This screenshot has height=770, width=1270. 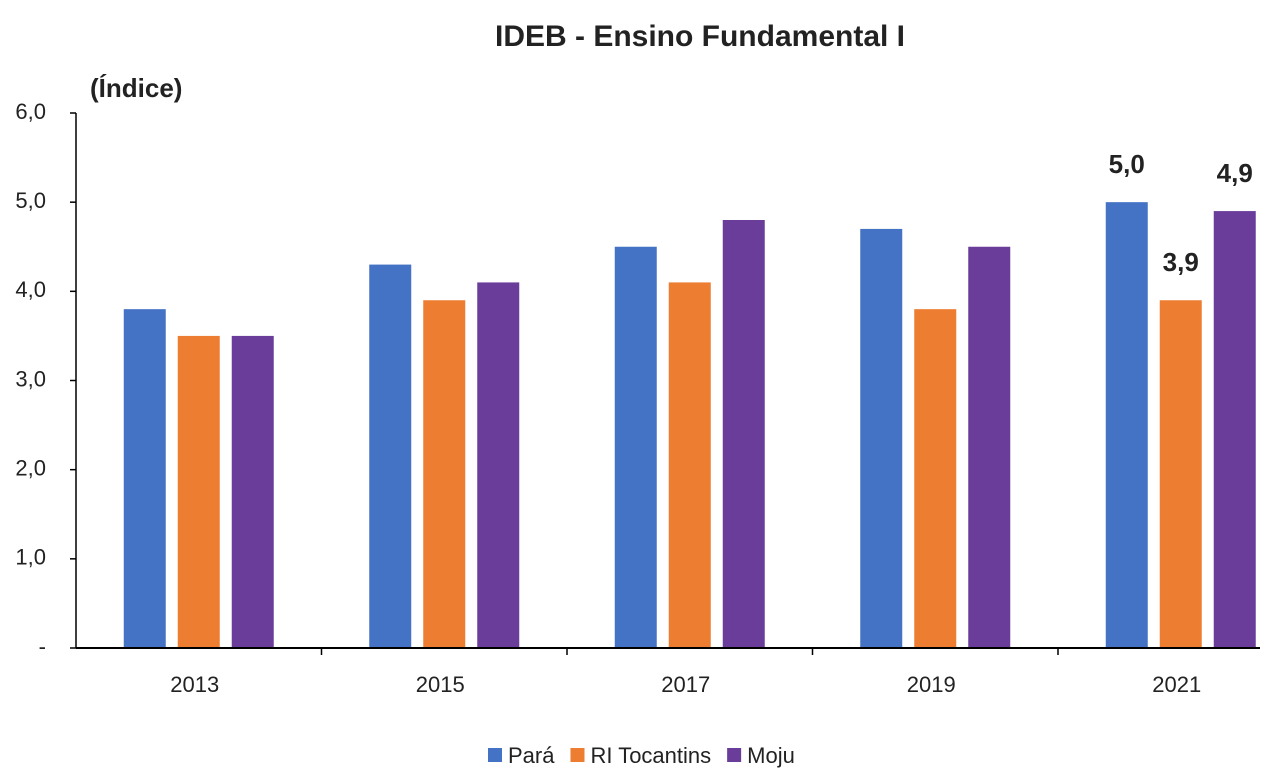 I want to click on y-axis-label: (Índice), so click(x=136, y=88).